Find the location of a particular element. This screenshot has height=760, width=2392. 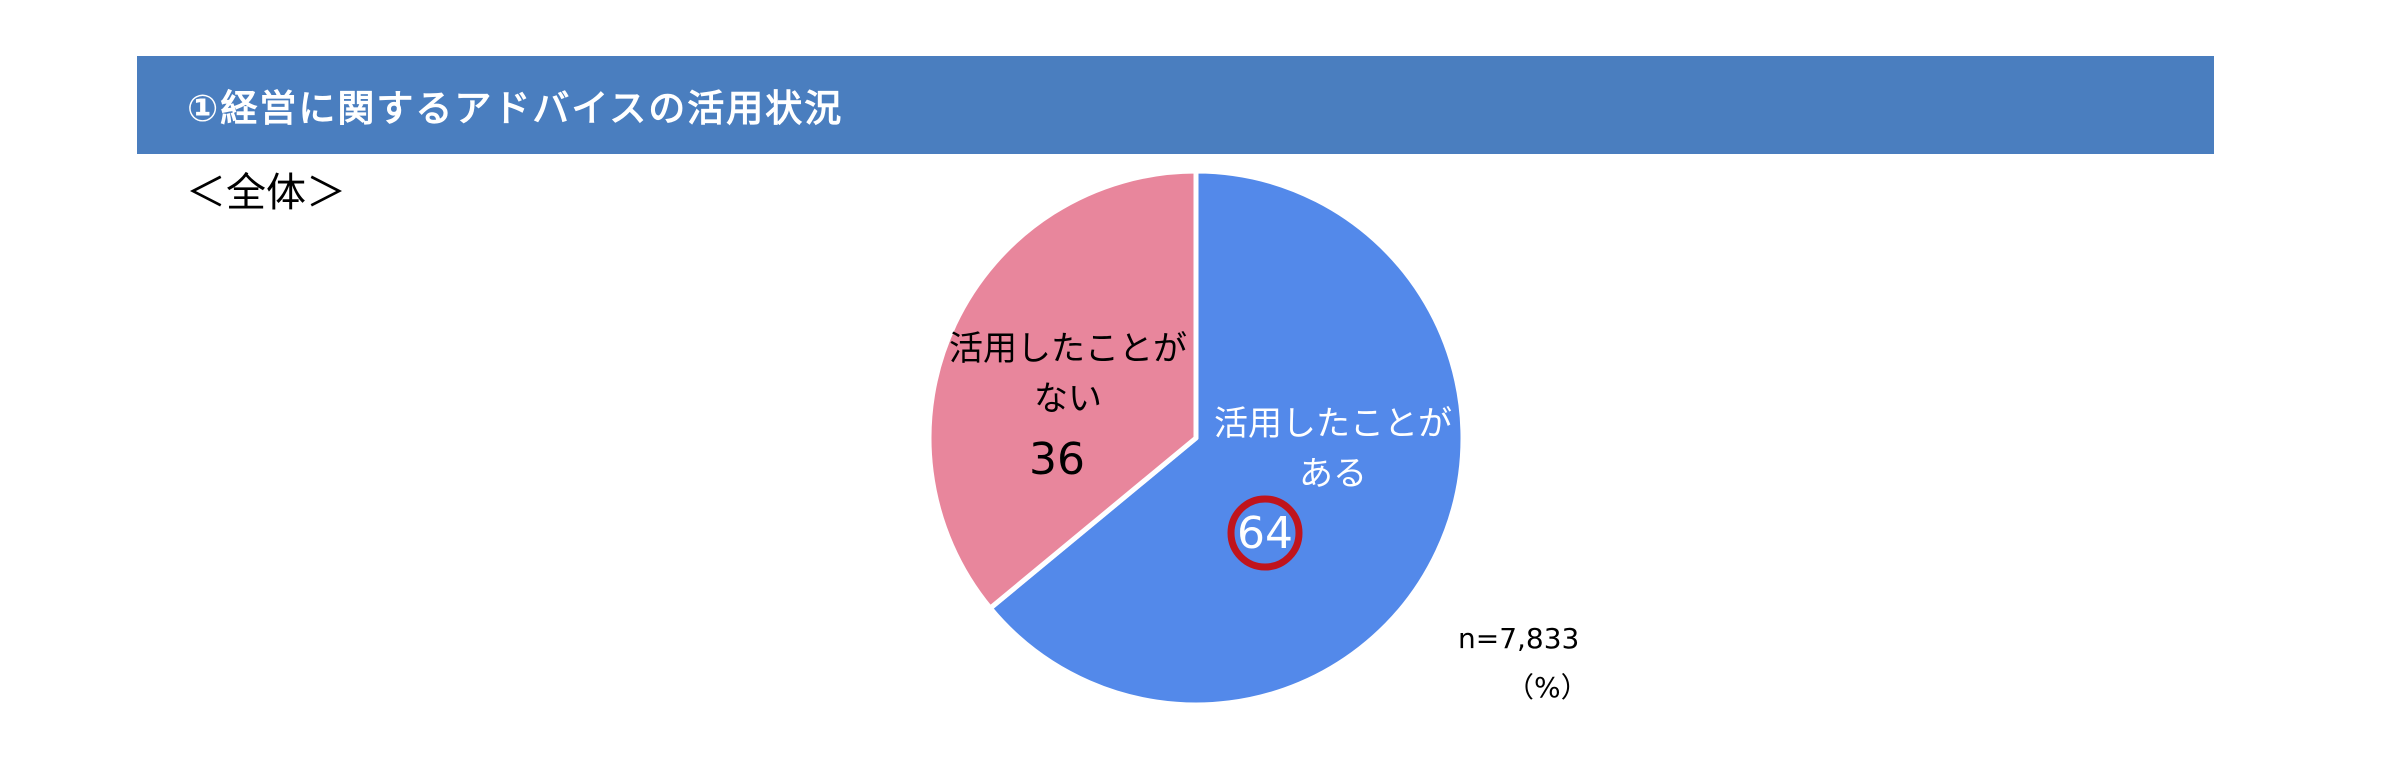

highlight-circle is located at coordinates (1265, 533).